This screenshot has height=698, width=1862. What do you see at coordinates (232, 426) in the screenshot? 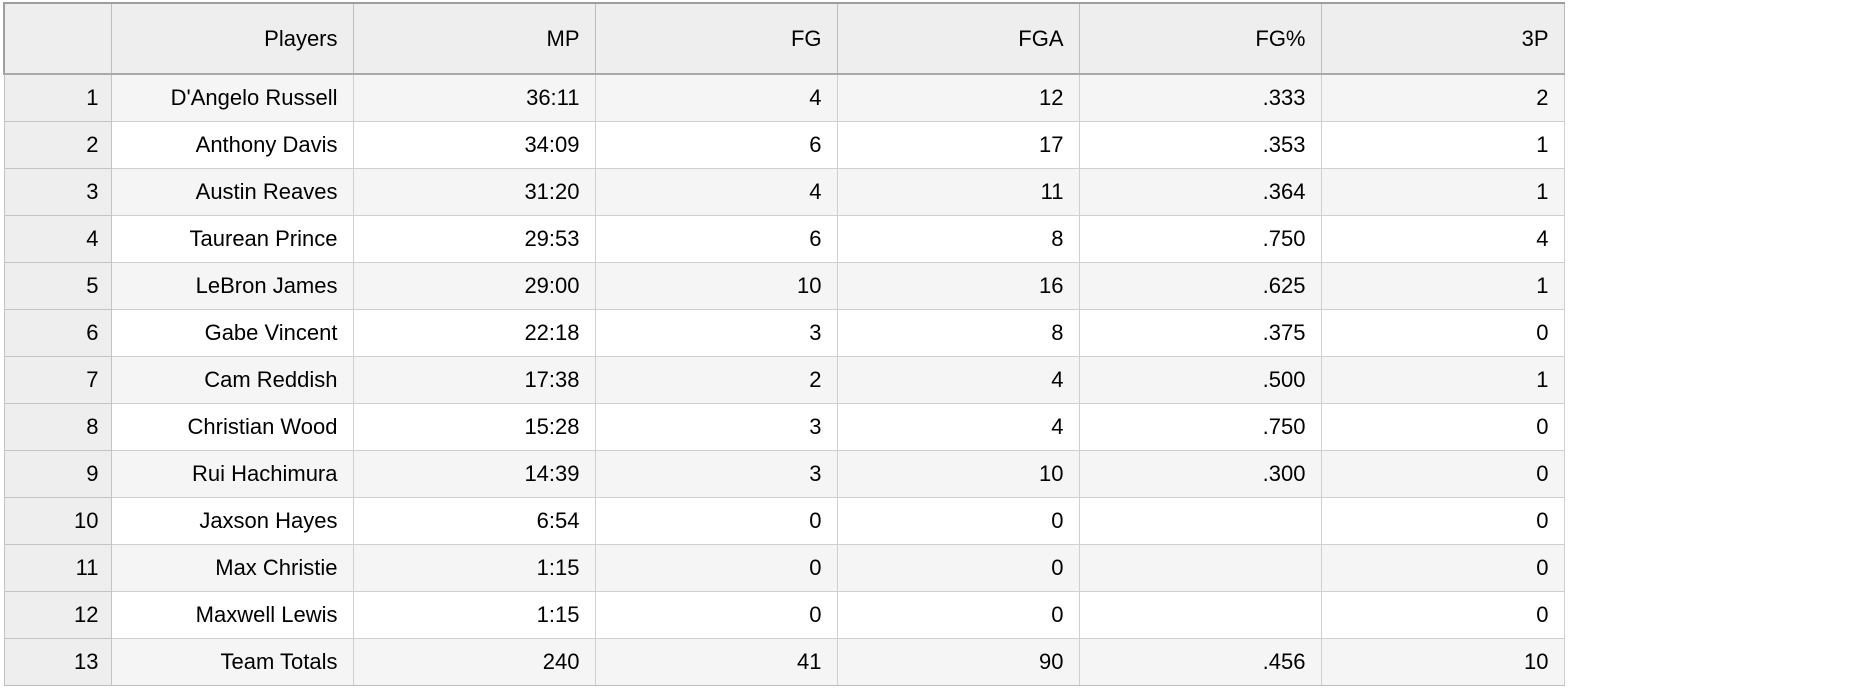
I see `player-cell: Christian Wood` at bounding box center [232, 426].